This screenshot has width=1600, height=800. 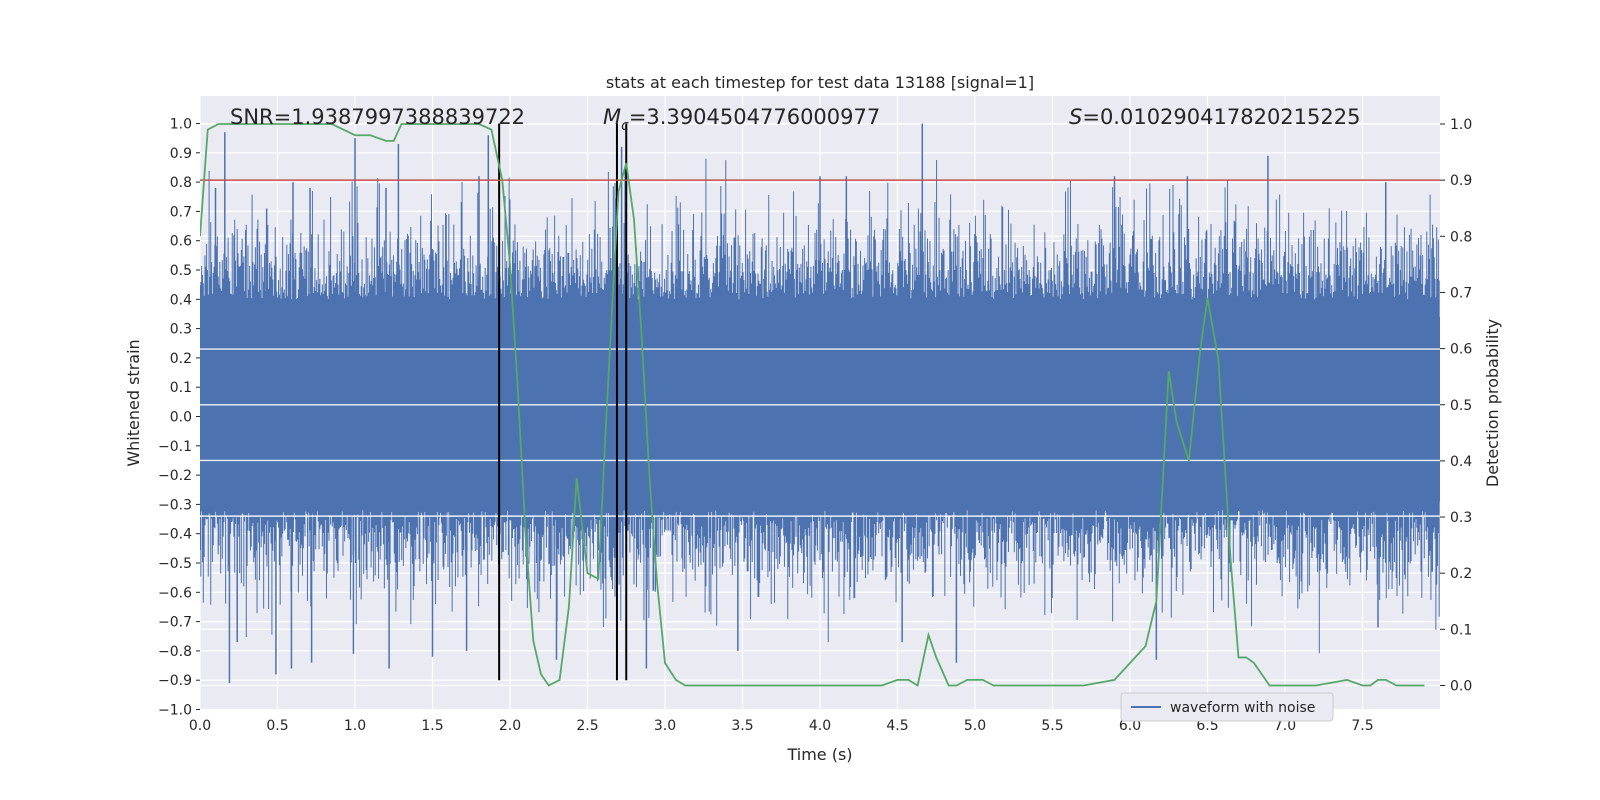 I want to click on x-tick-label: 6.0, so click(x=1130, y=726).